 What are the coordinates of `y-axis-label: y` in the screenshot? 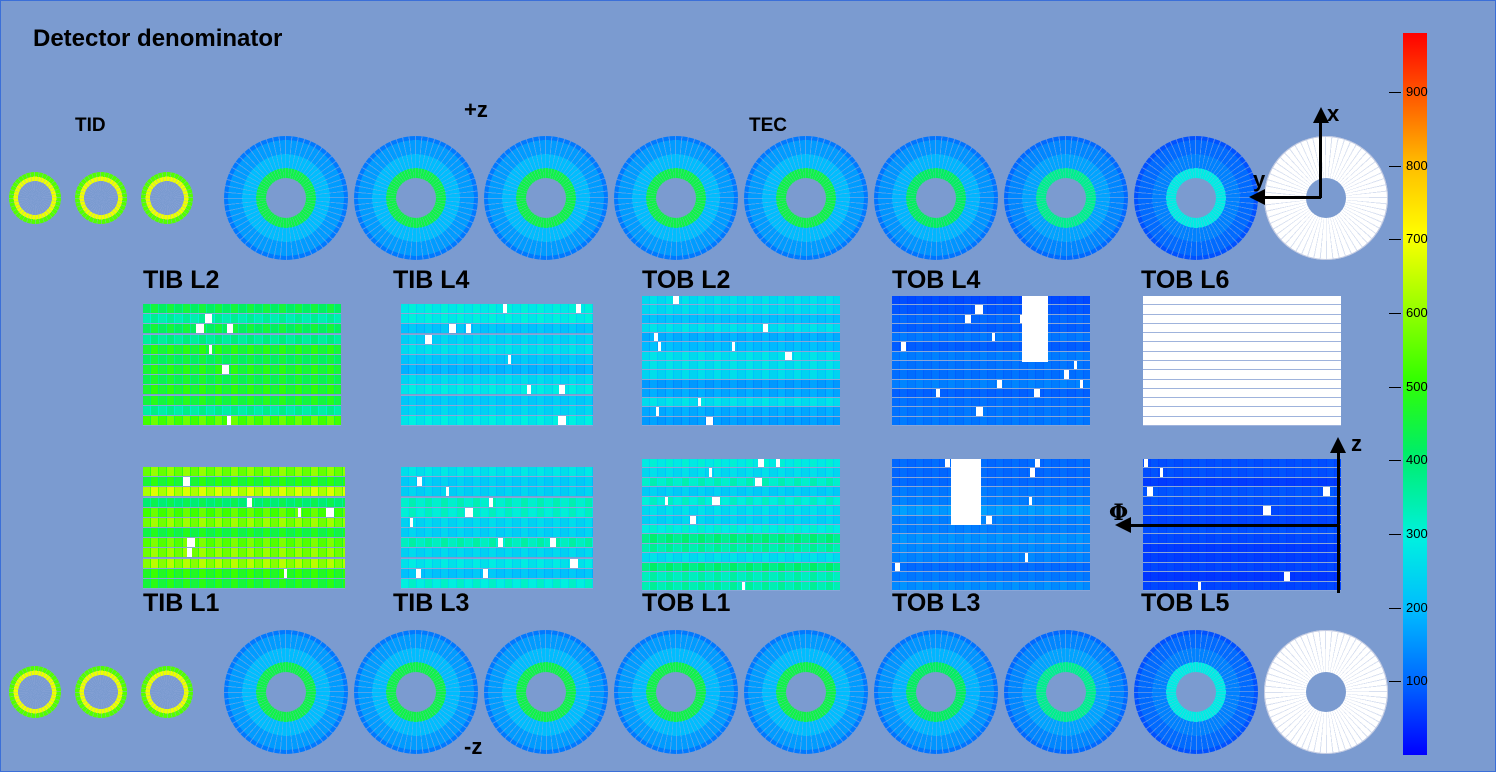 It's located at (1259, 179).